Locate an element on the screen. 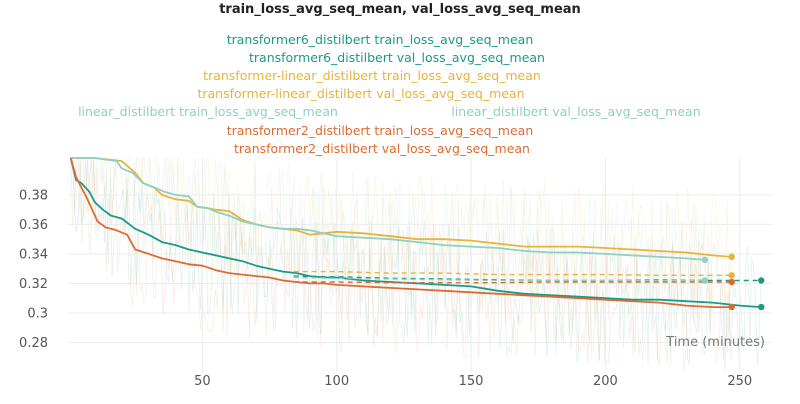 The height and width of the screenshot is (404, 800). series-end-markers is located at coordinates (733, 282).